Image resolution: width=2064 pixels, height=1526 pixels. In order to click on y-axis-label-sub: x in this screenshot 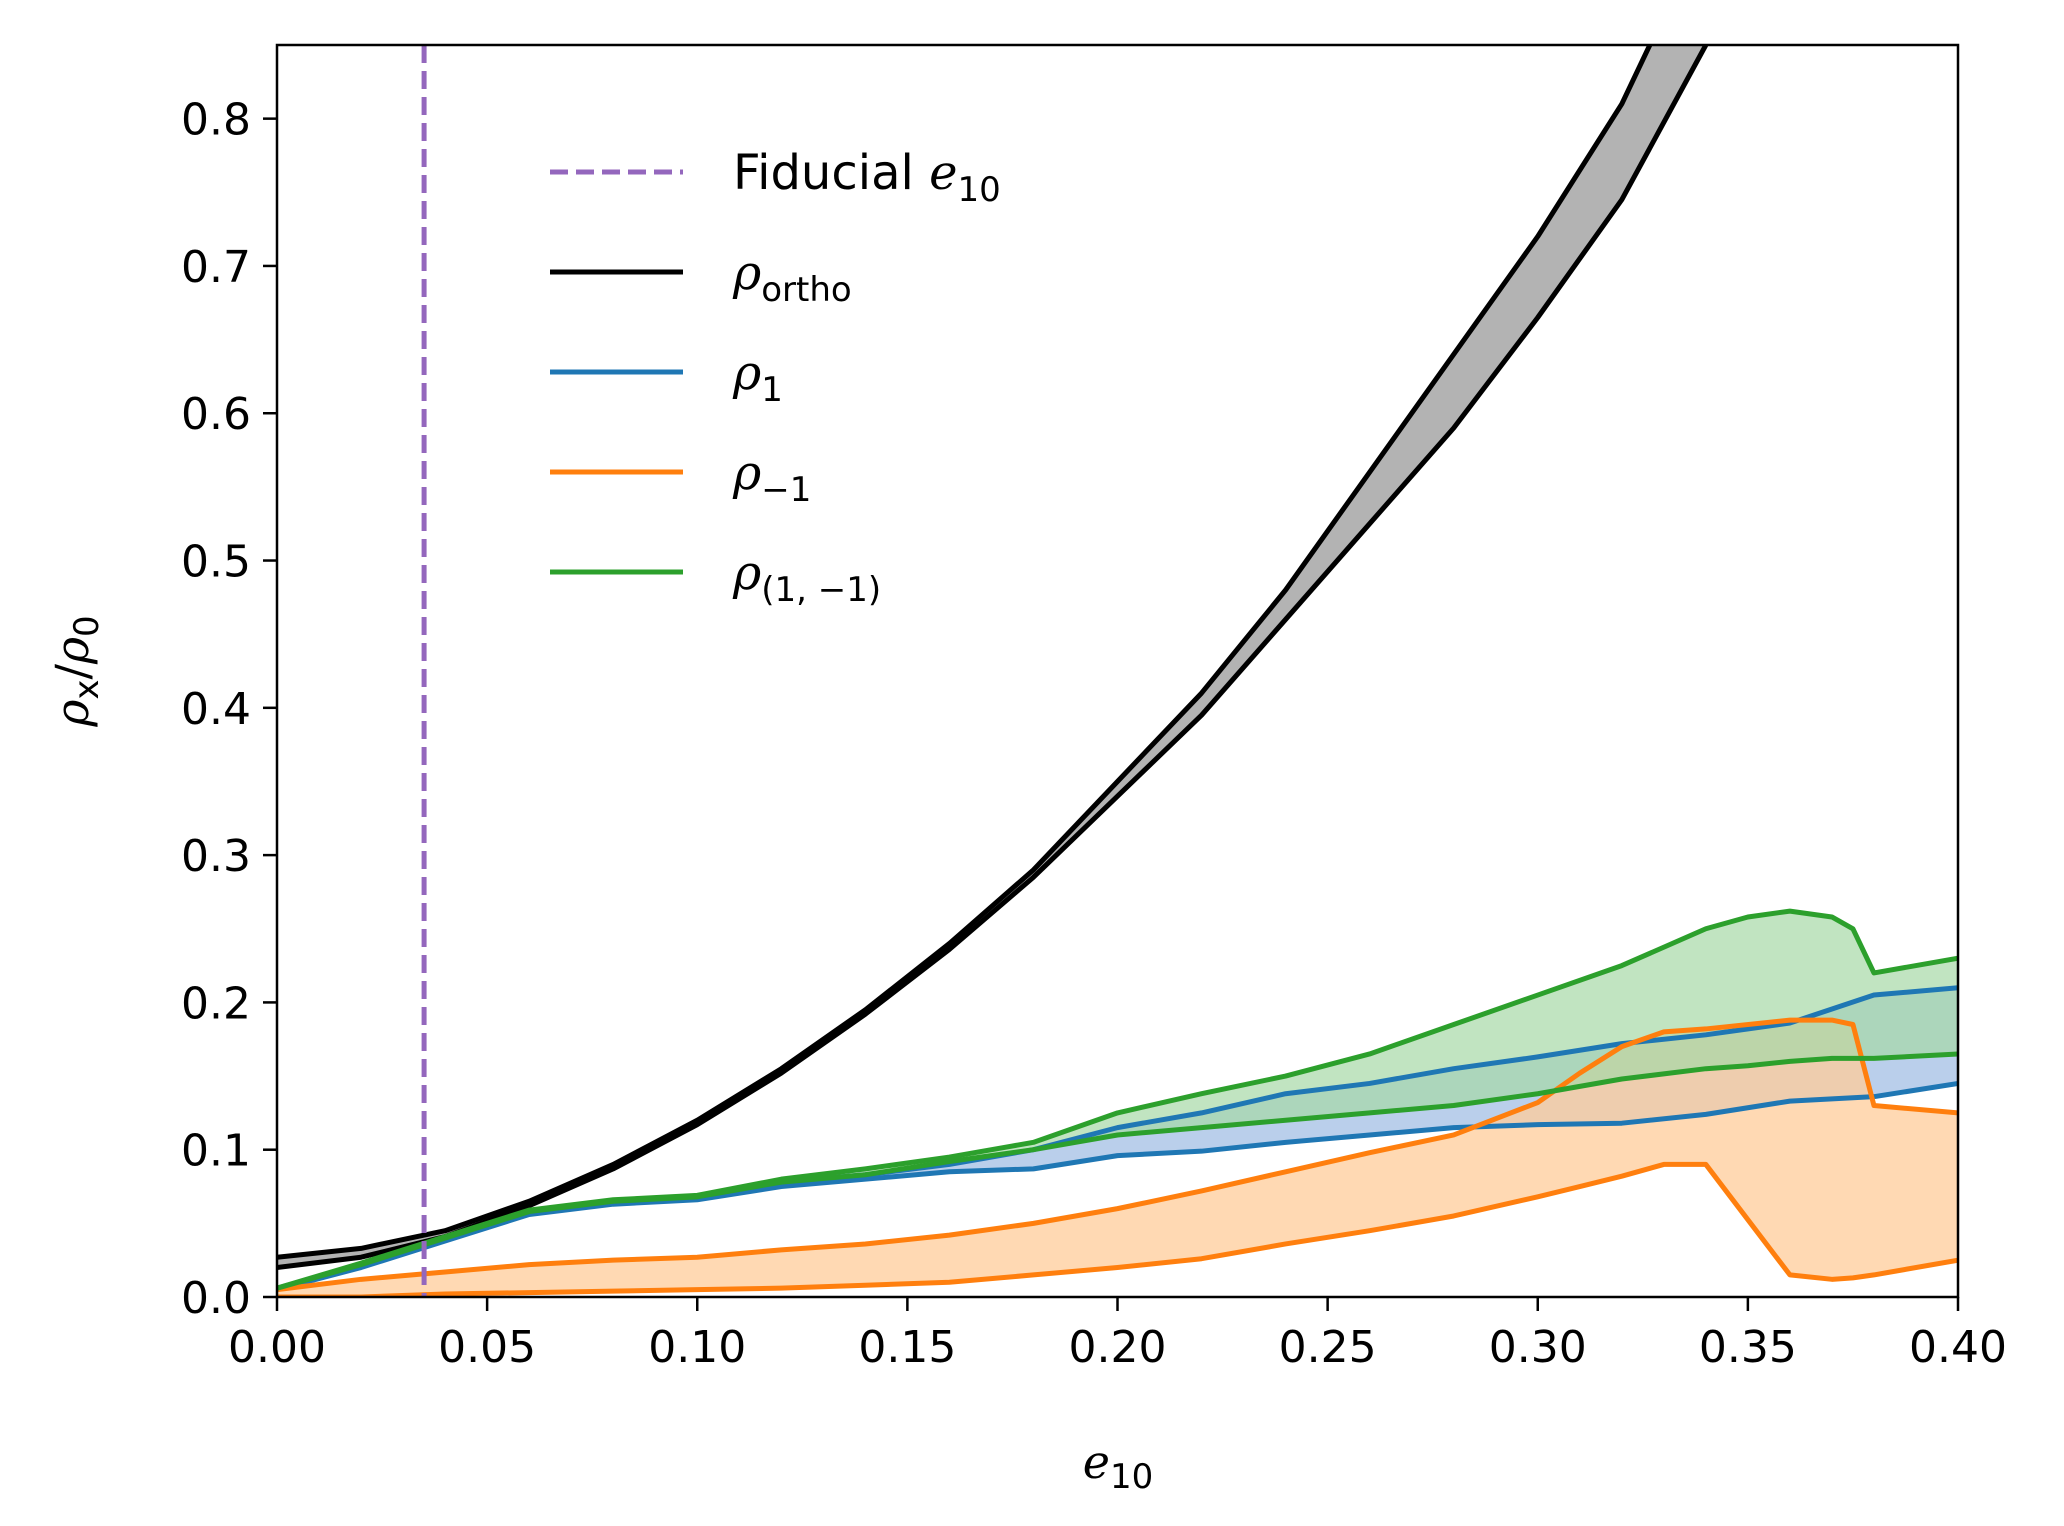, I will do `click(87, 690)`.